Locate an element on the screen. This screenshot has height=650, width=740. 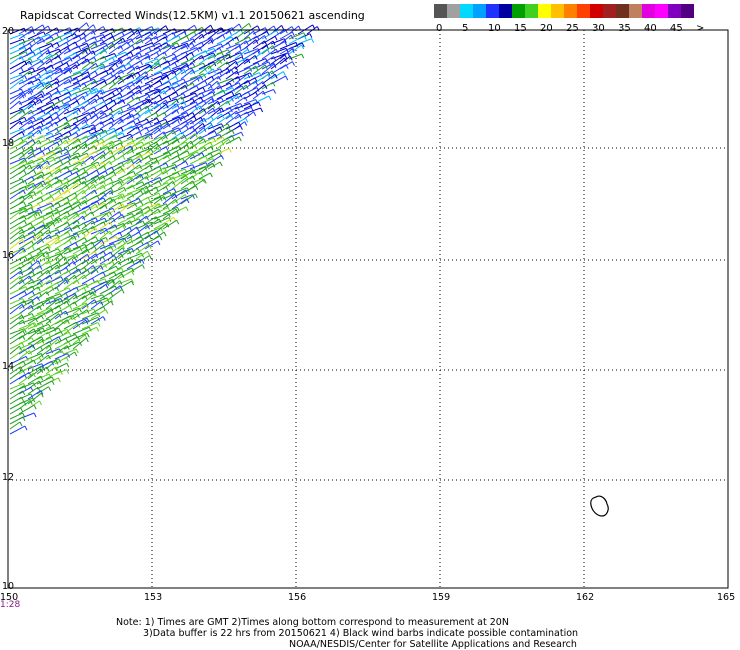
y-tick-18: 18 is located at coordinates (8, 143).